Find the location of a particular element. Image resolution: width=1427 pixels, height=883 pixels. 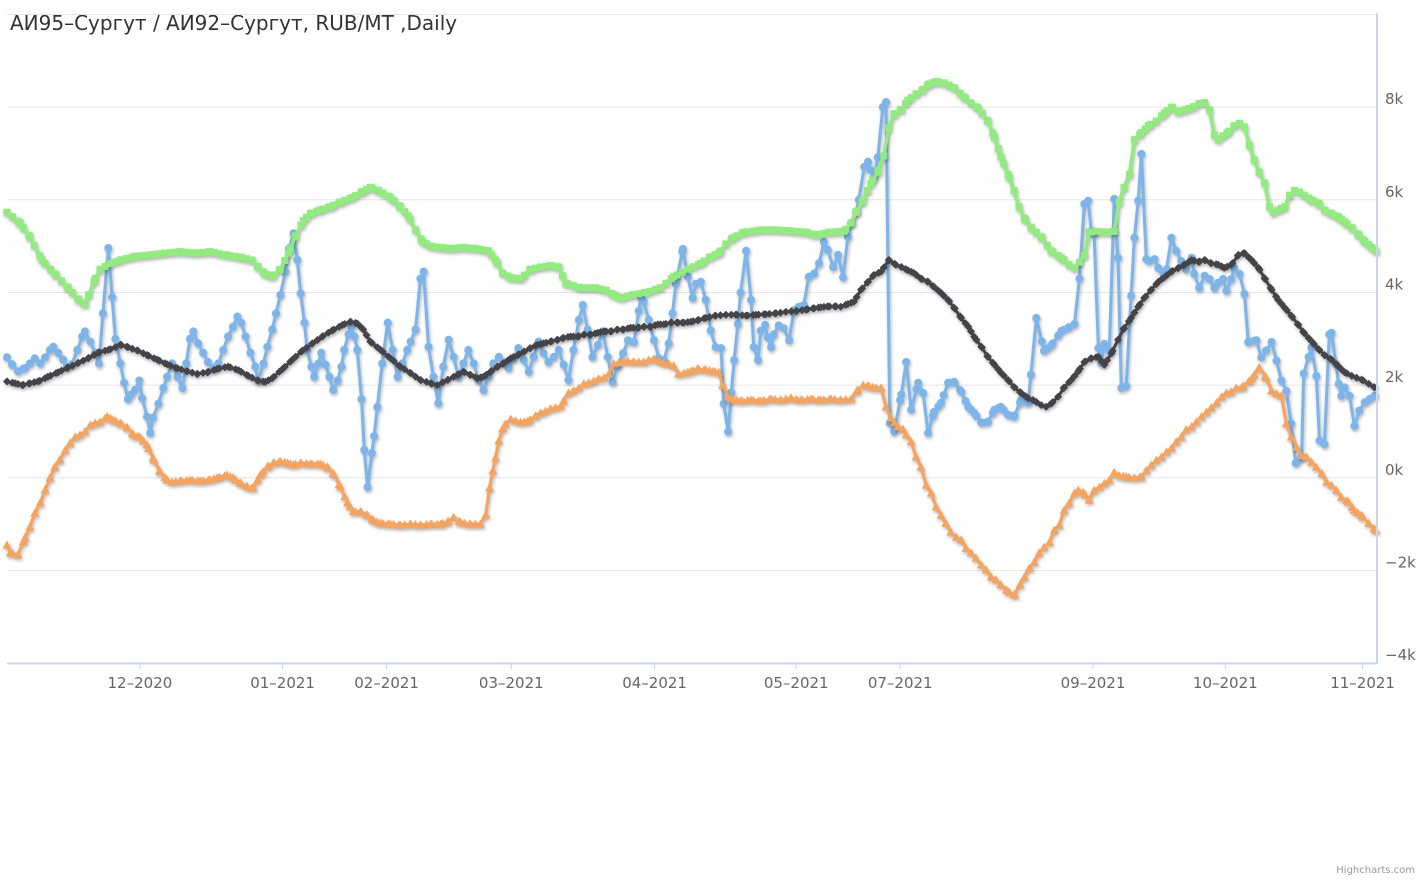

x-axis-label: 03–2021 is located at coordinates (511, 683).